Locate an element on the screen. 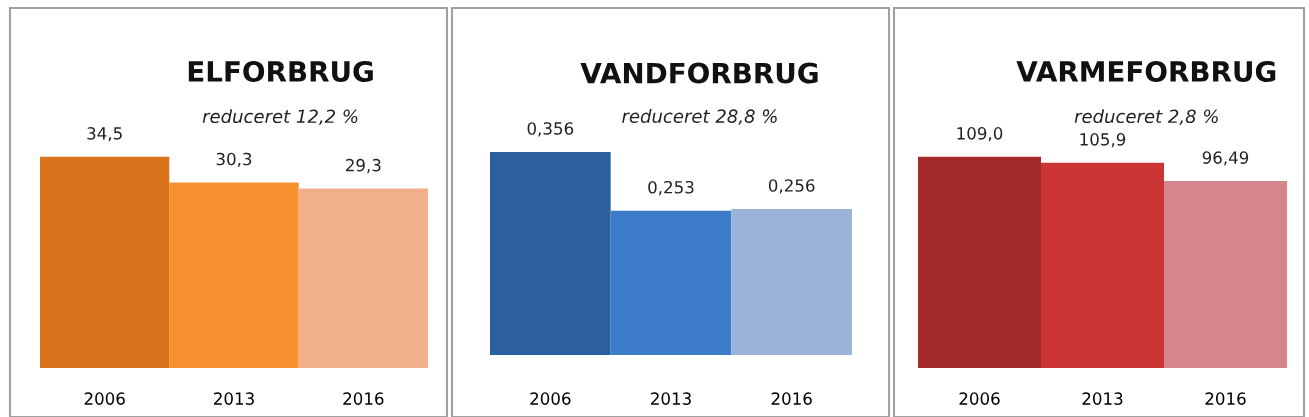 The image size is (1309, 417). chart-subtitle: reduceret 28,8 % is located at coordinates (699, 117).